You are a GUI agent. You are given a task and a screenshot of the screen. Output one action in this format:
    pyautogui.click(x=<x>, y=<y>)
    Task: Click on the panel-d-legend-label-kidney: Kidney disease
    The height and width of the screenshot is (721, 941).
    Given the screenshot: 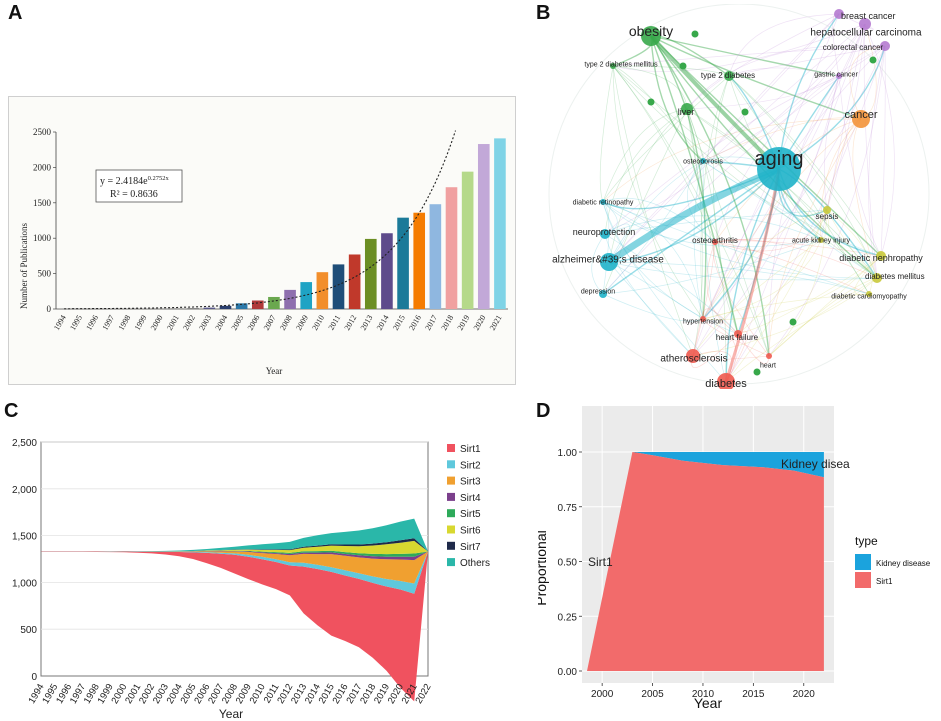 What is the action you would take?
    pyautogui.click(x=903, y=563)
    